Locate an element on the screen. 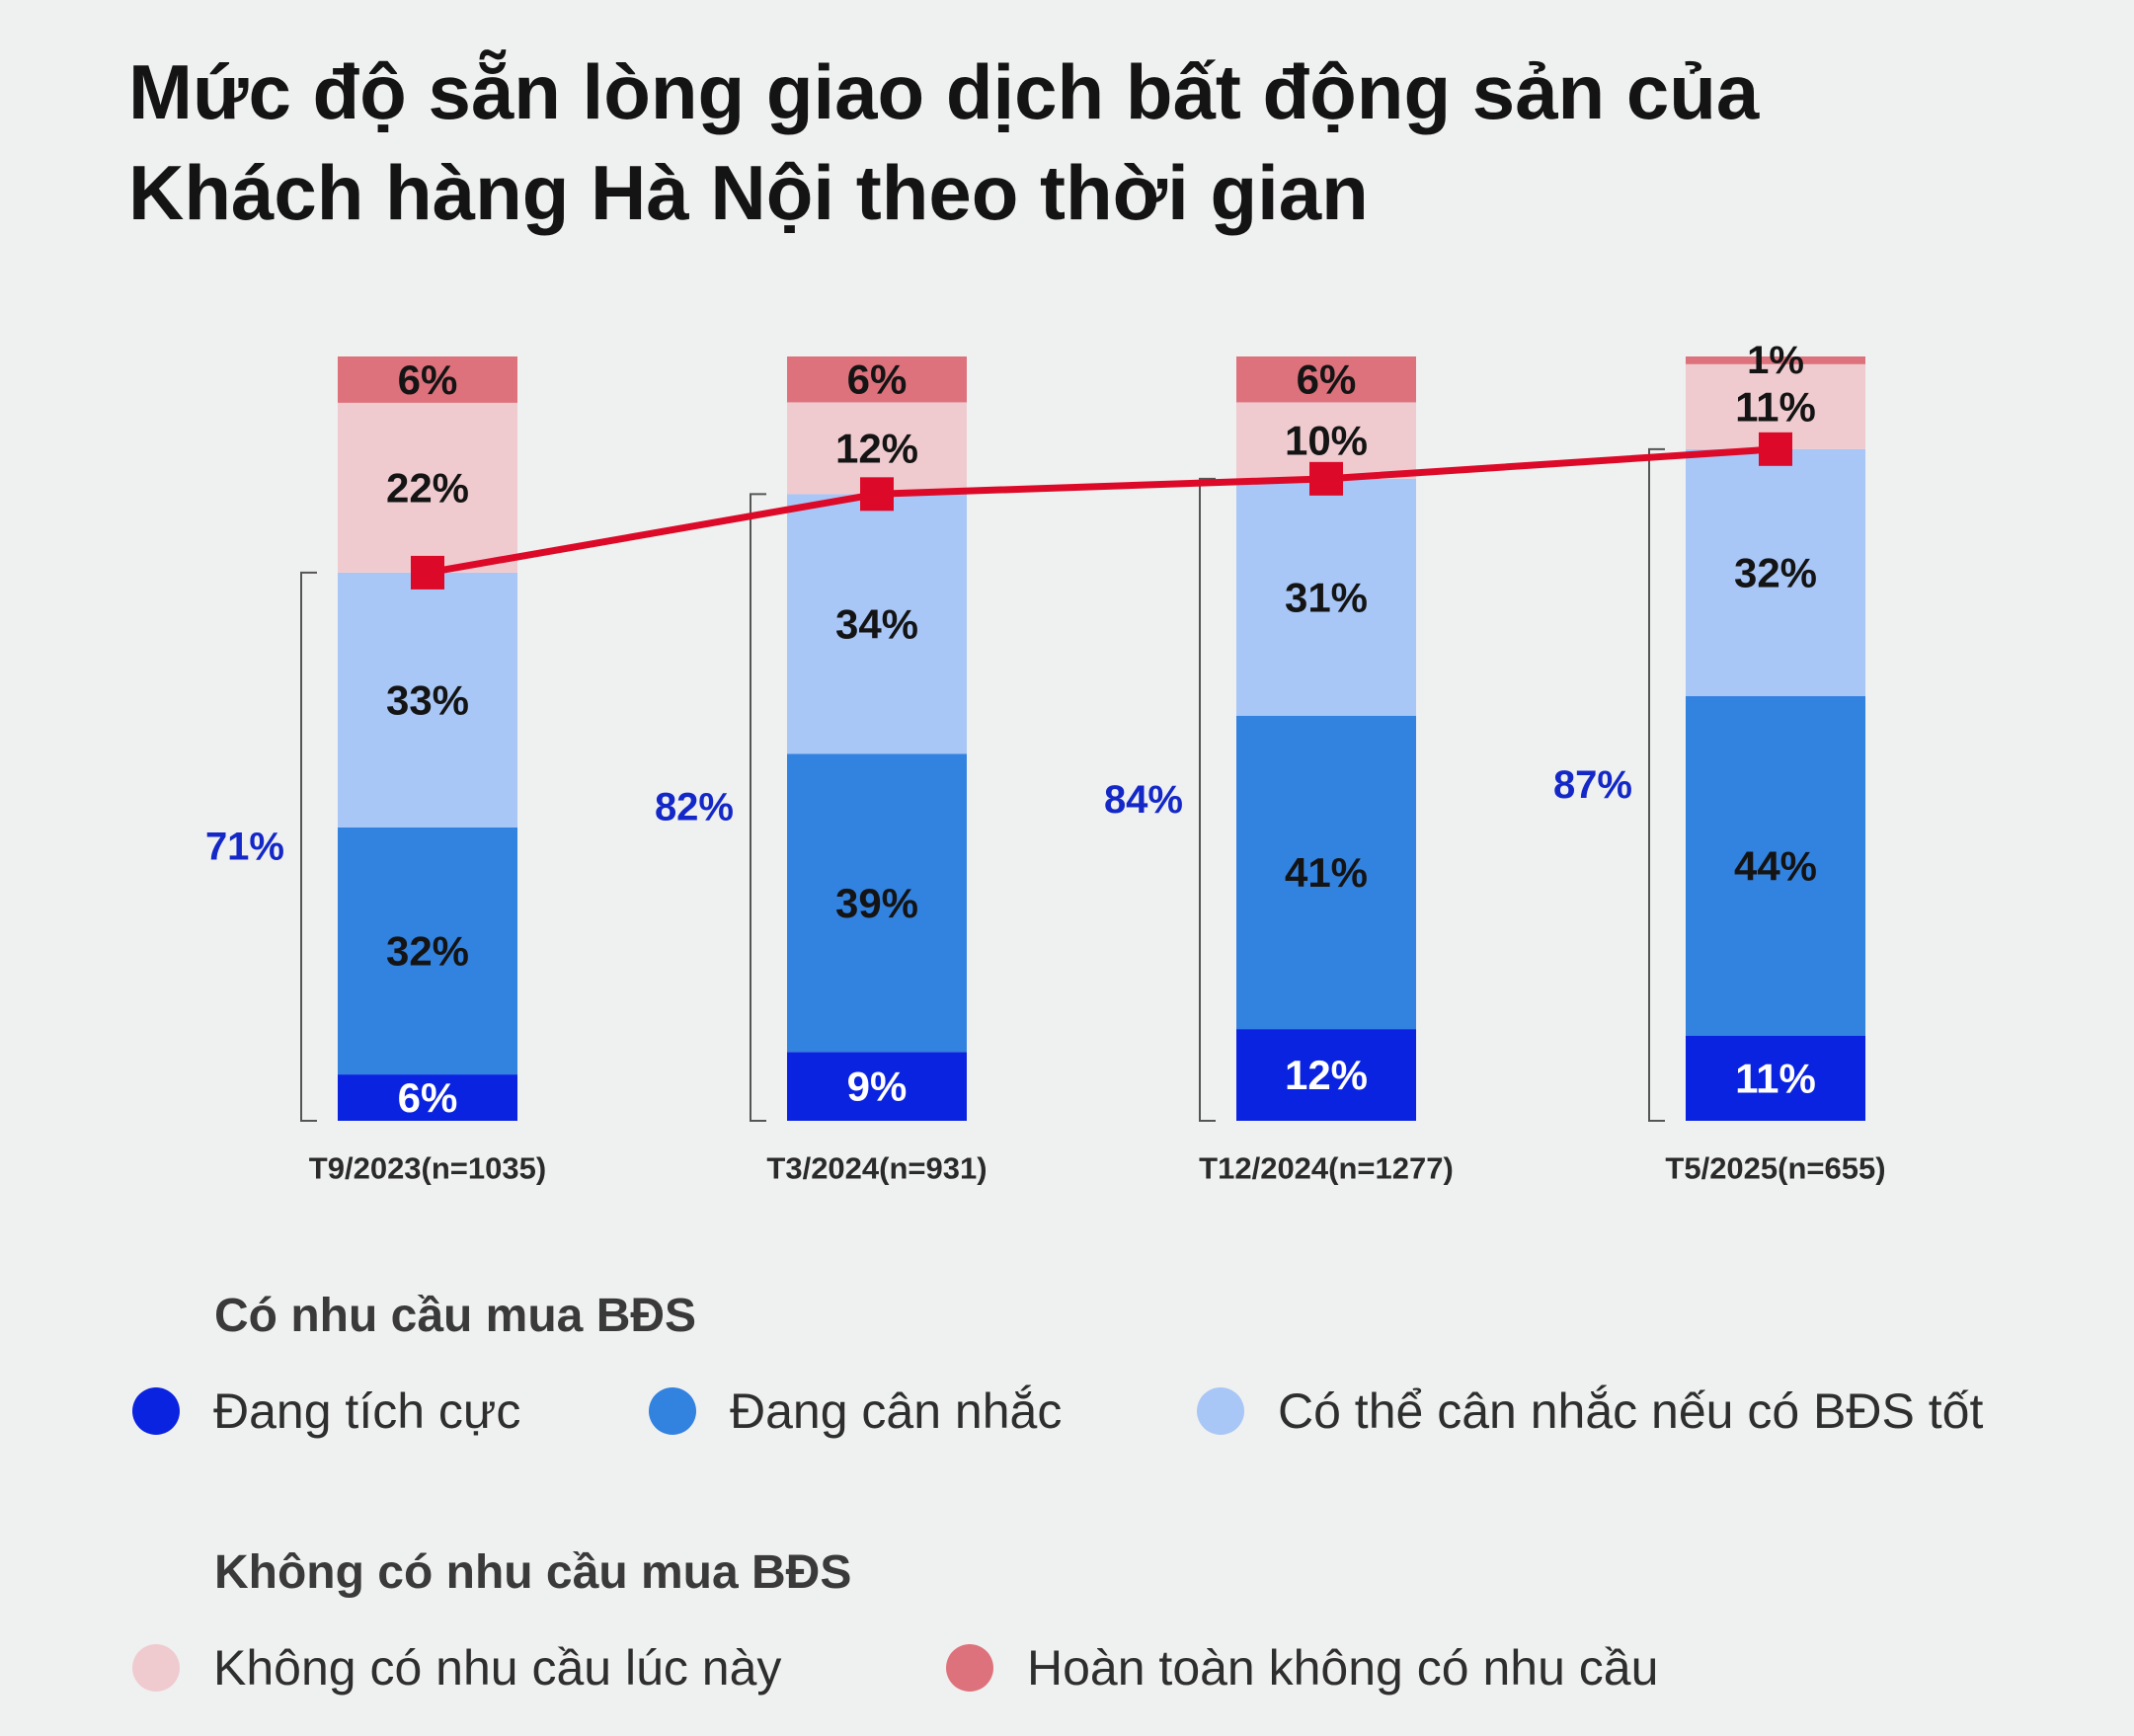 This screenshot has width=2134, height=1736. data-label-hoan-toan-khong-co-nhu-cau-3: 6% is located at coordinates (1327, 380).